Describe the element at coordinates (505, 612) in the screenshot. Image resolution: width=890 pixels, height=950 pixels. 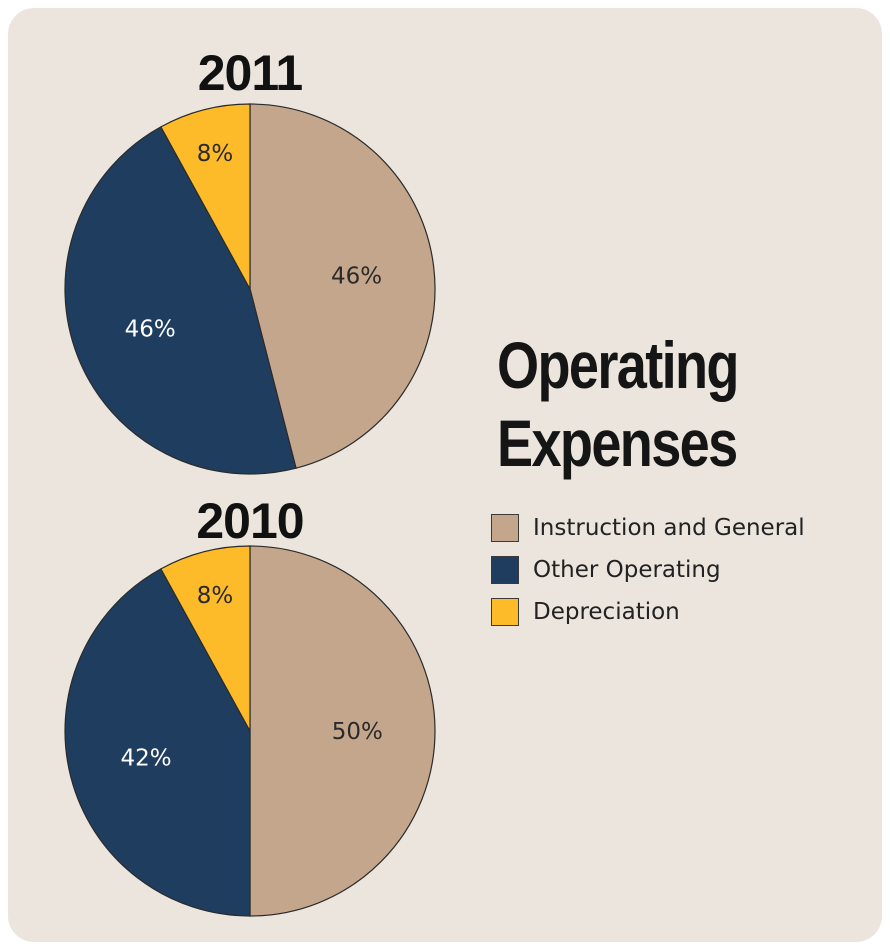
I see `legend-swatch-depreciation` at that location.